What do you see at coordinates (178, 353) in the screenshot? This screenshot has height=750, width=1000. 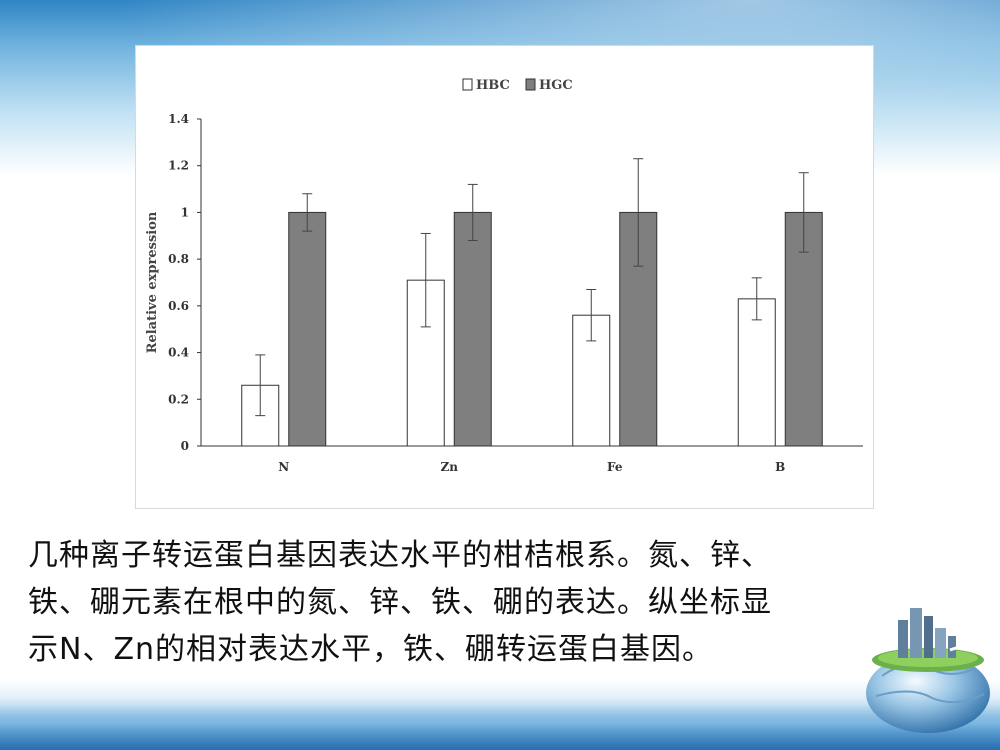 I see `y-tick-label: 0.4` at bounding box center [178, 353].